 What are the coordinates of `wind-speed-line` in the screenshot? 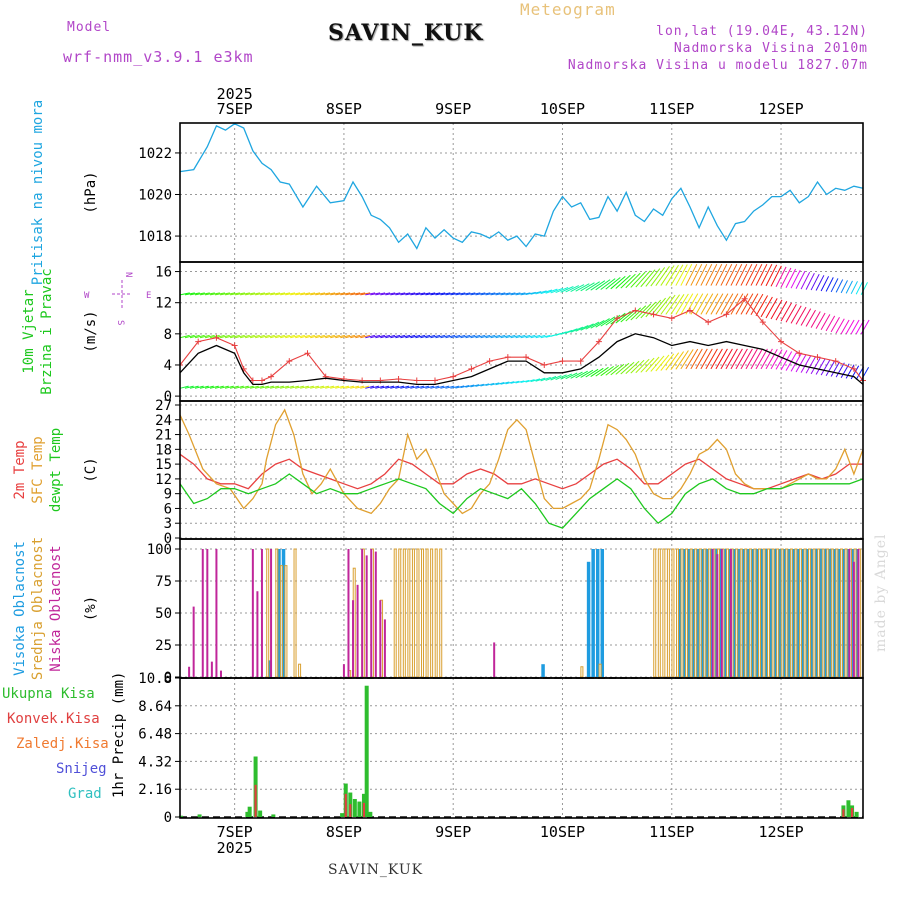 It's located at (521, 359).